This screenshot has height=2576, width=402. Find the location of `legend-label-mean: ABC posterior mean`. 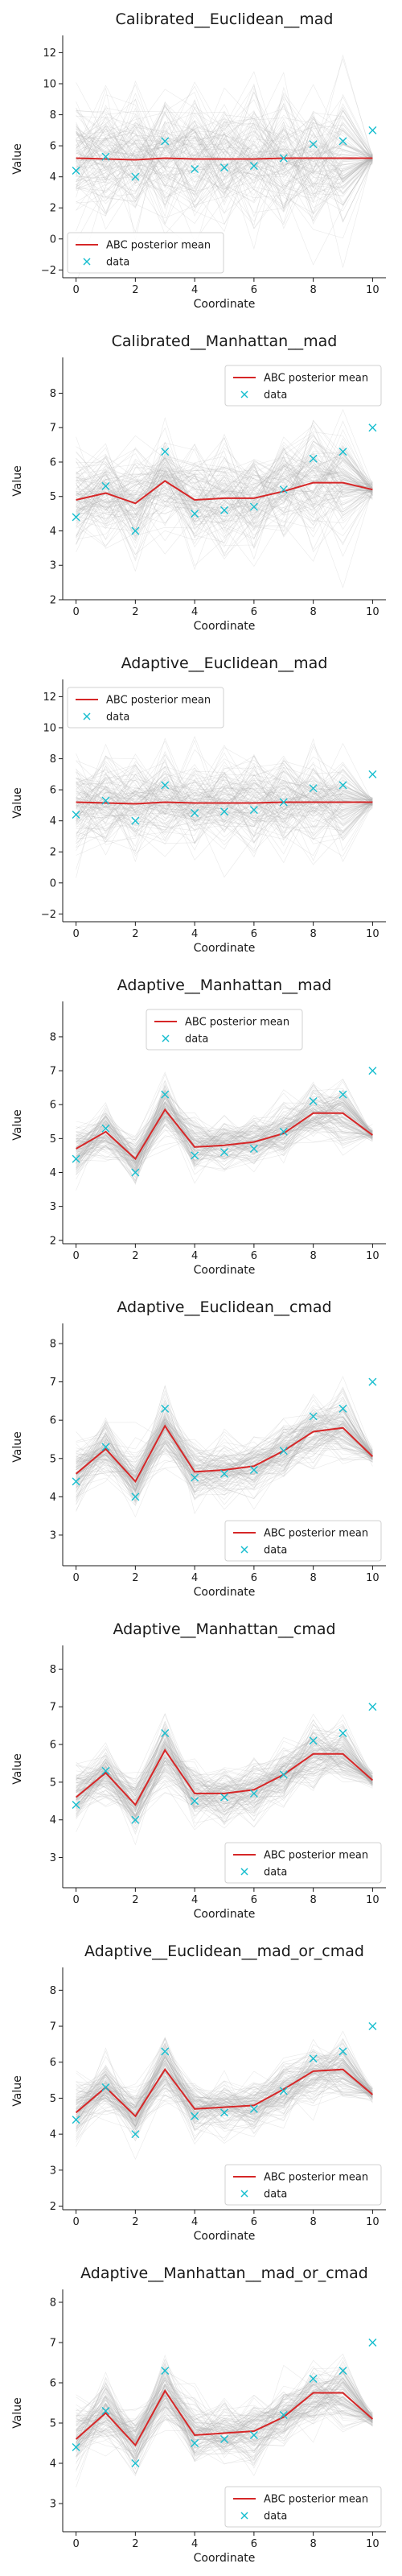

legend-label-mean: ABC posterior mean is located at coordinates (316, 2178).